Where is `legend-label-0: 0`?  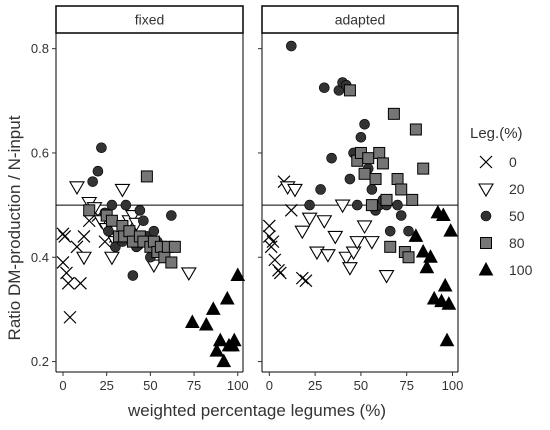
legend-label-0: 0 is located at coordinates (513, 162).